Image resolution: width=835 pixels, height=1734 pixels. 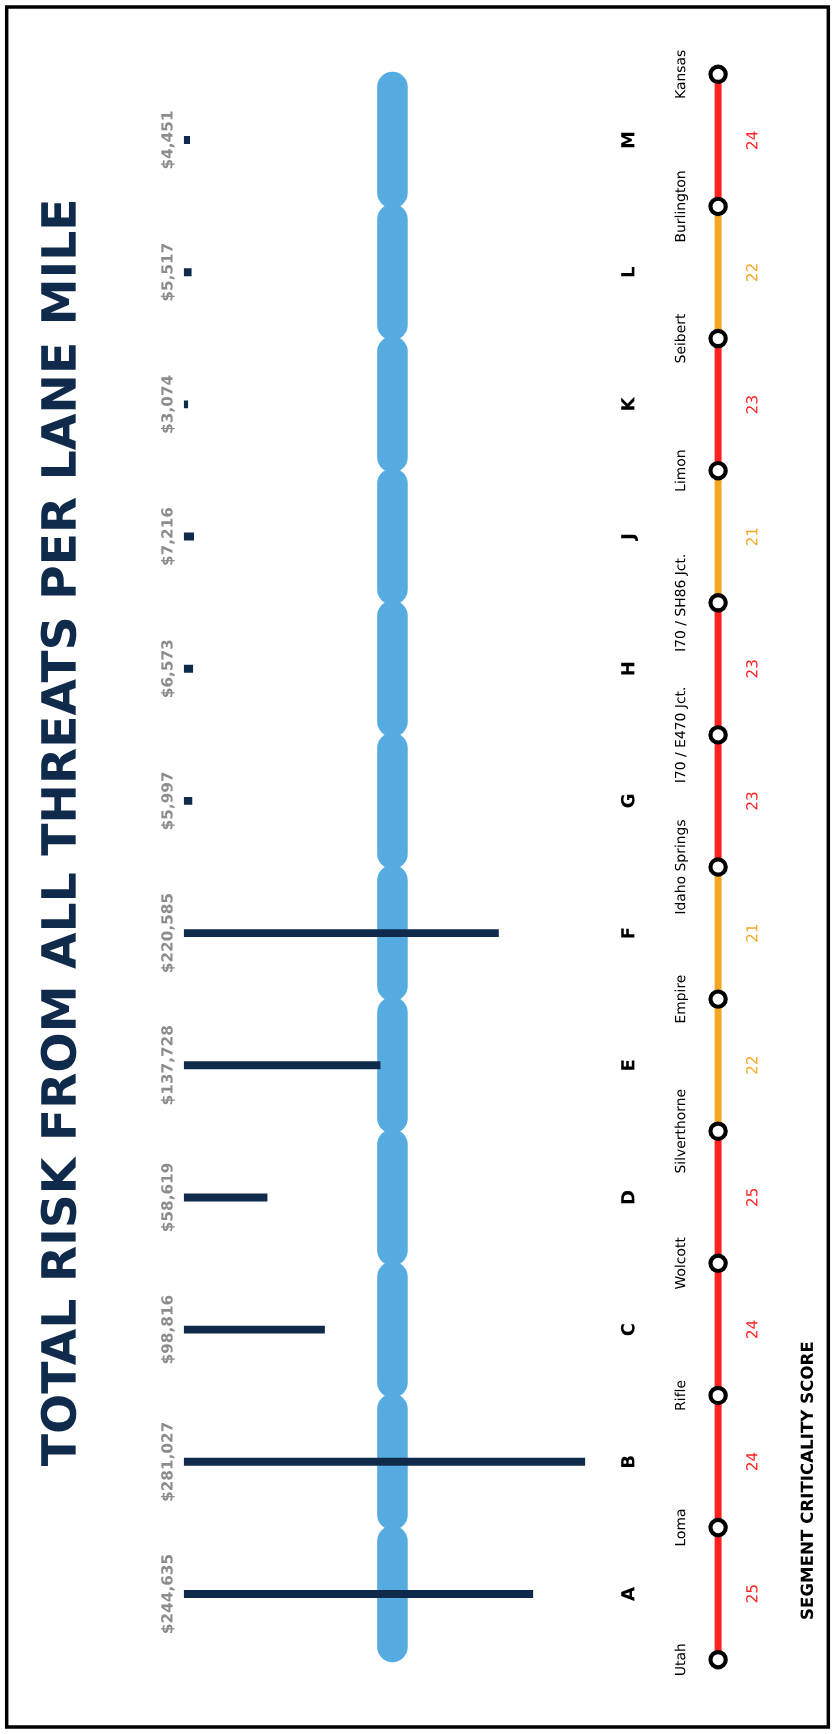 What do you see at coordinates (167, 933) in the screenshot?
I see `data-label: $220,585` at bounding box center [167, 933].